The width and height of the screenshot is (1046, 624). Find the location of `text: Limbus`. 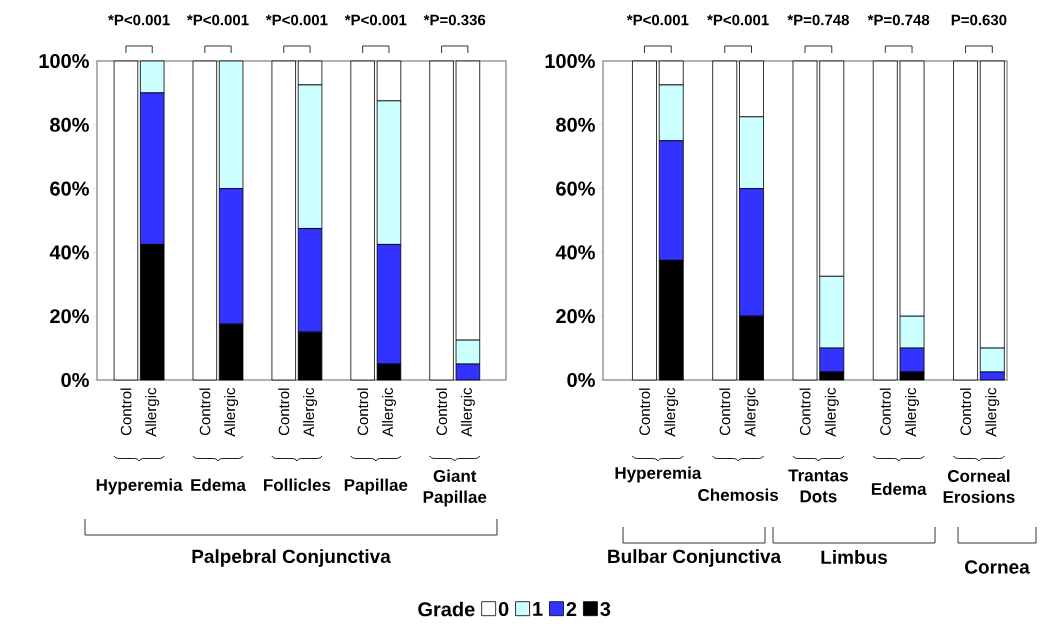

text: Limbus is located at coordinates (854, 557).